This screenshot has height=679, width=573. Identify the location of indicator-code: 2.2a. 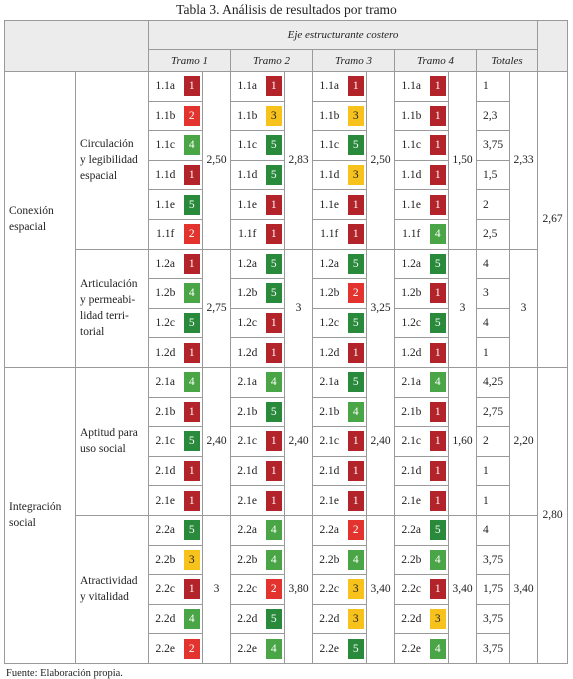
(165, 530).